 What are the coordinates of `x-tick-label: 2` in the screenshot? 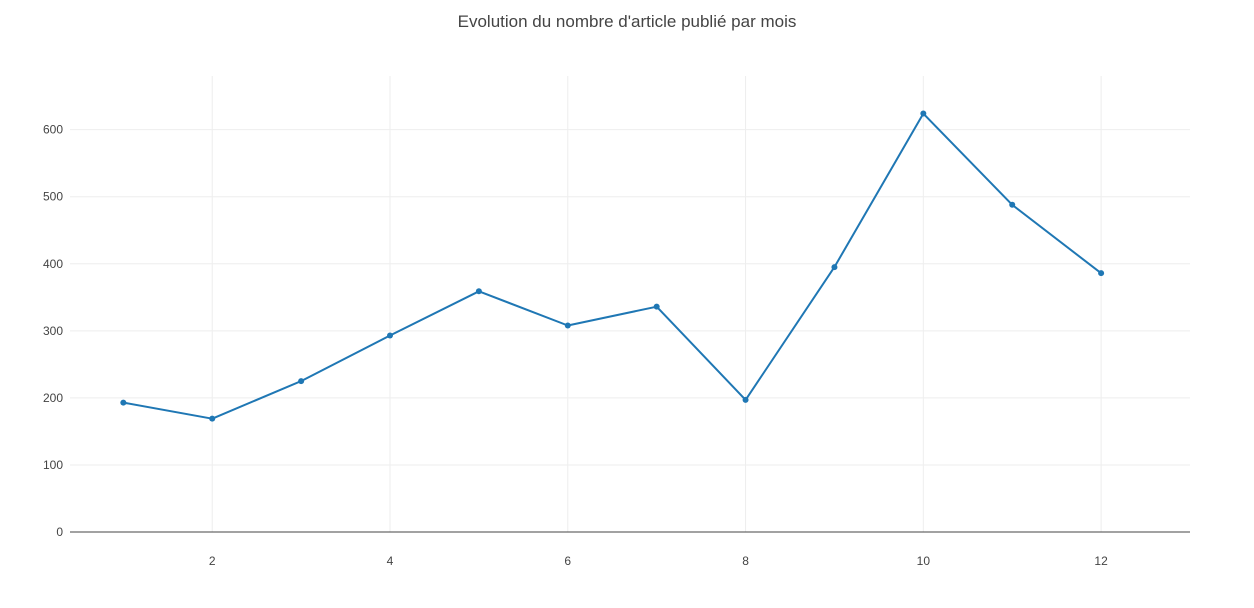 It's located at (212, 561).